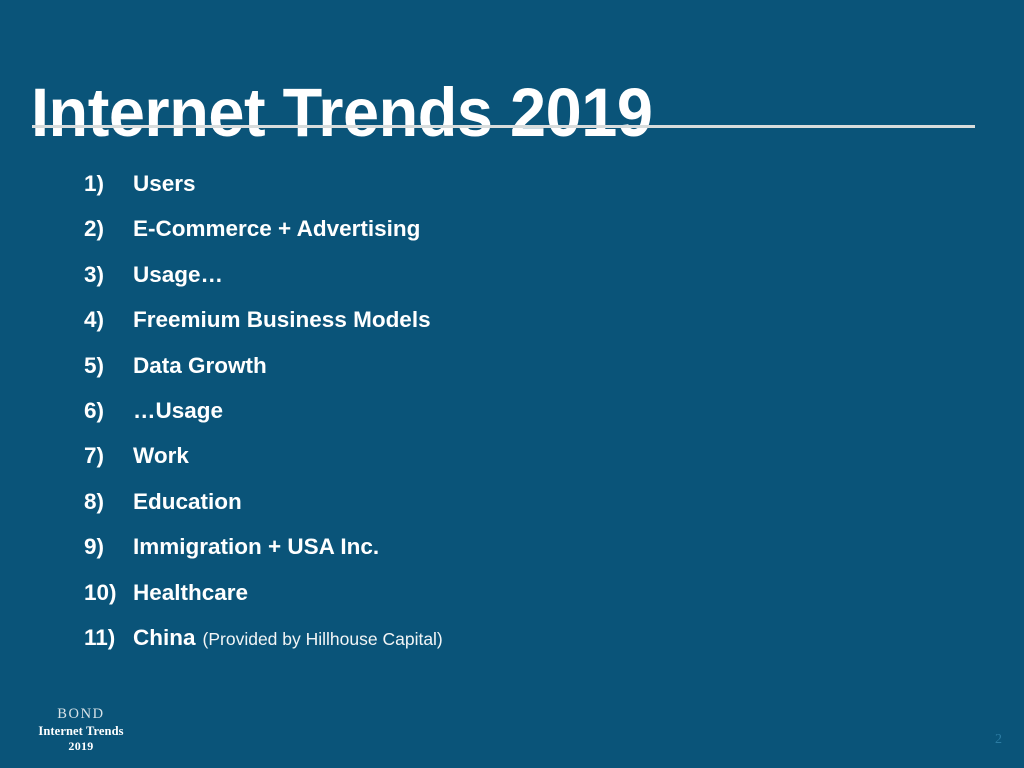 This screenshot has width=1024, height=768. I want to click on agenda-item-number: 3), so click(94, 274).